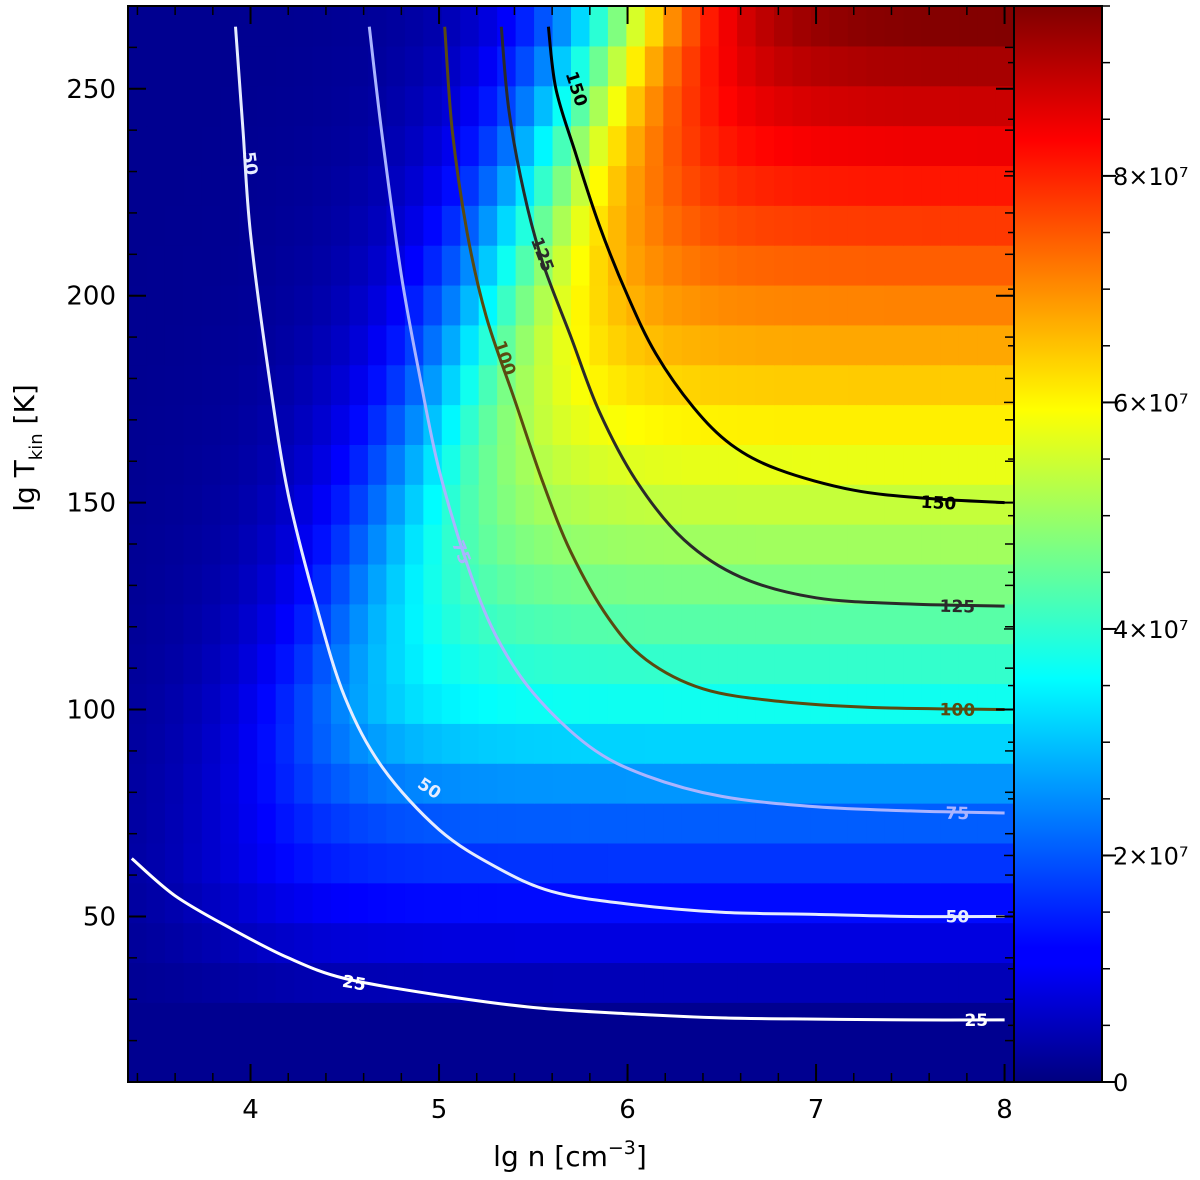 The width and height of the screenshot is (1200, 1180). Describe the element at coordinates (957, 607) in the screenshot. I see `contour-label: 125` at that location.